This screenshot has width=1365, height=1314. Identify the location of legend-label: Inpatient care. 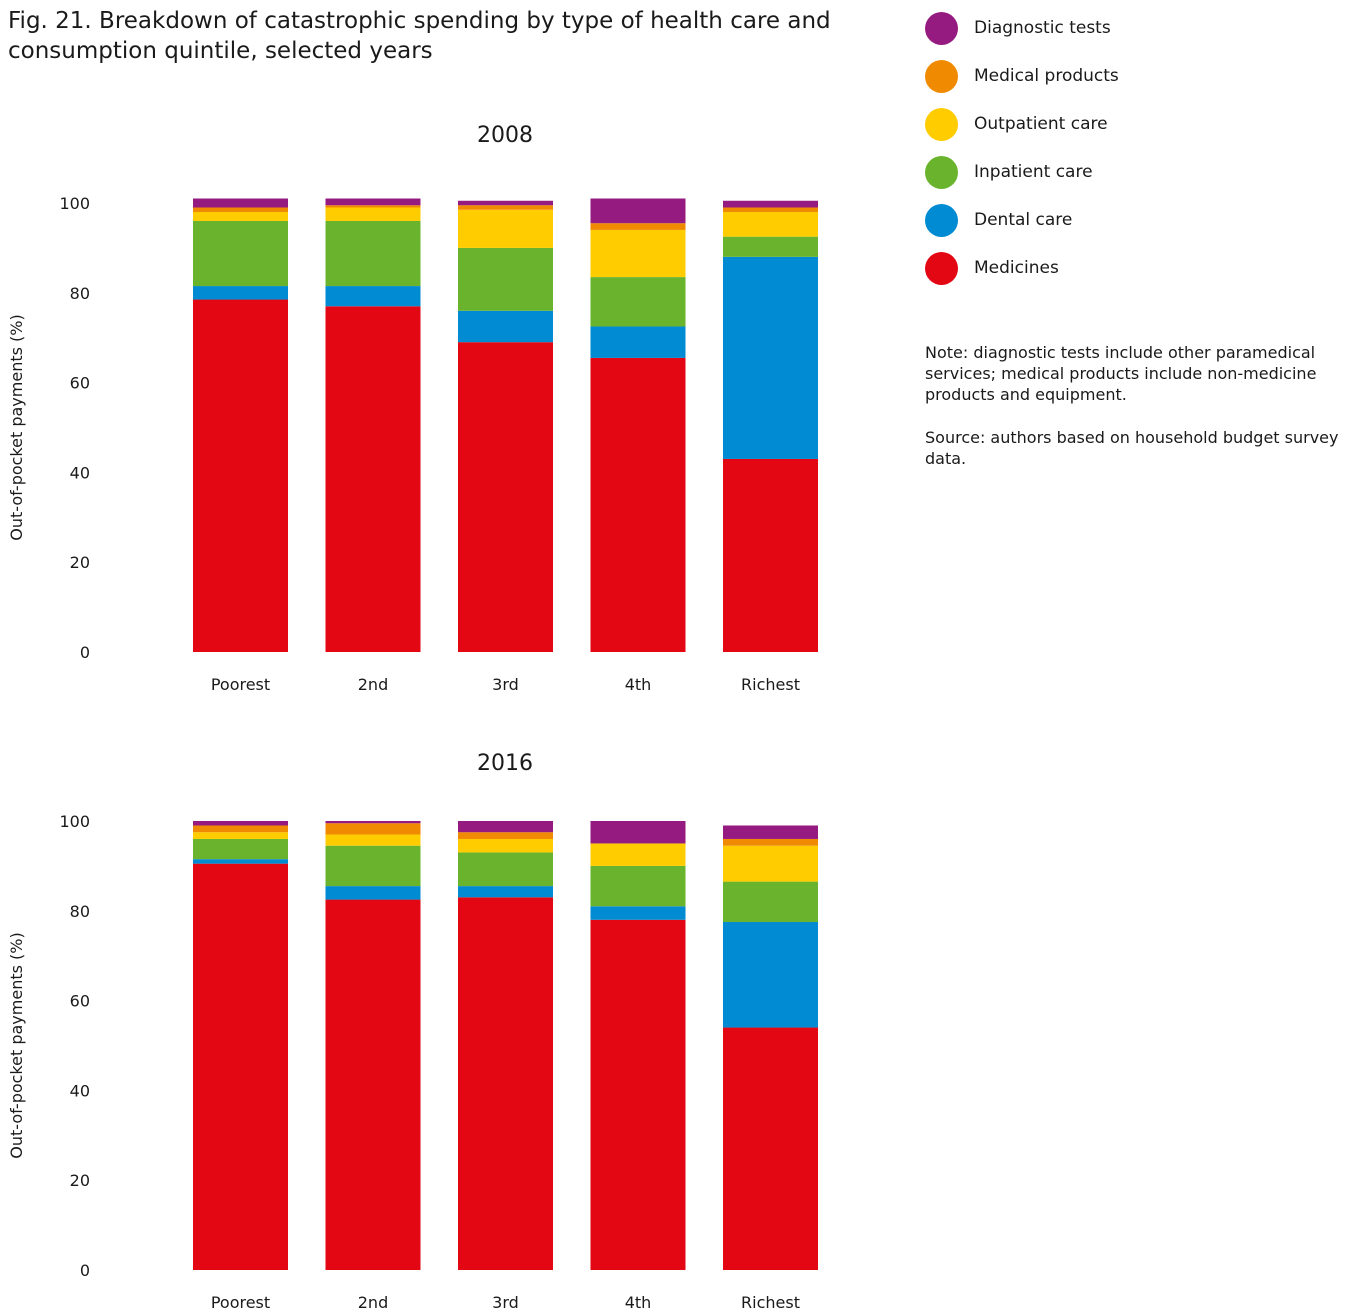
(1033, 172).